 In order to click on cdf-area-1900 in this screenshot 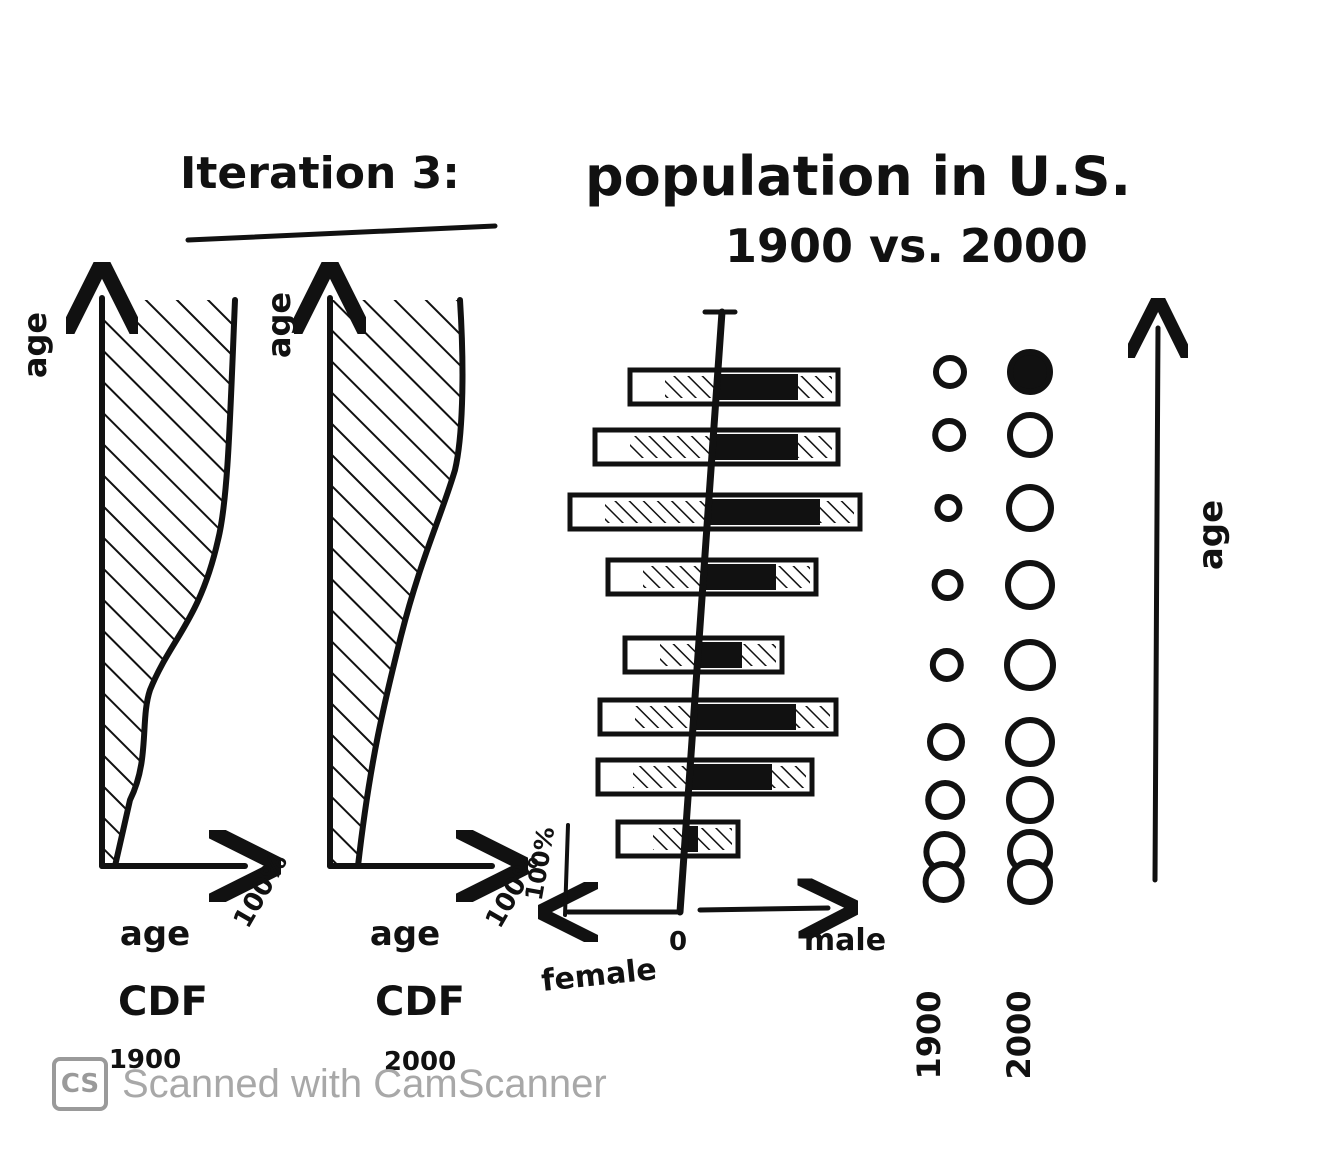, I will do `click(168, 583)`.